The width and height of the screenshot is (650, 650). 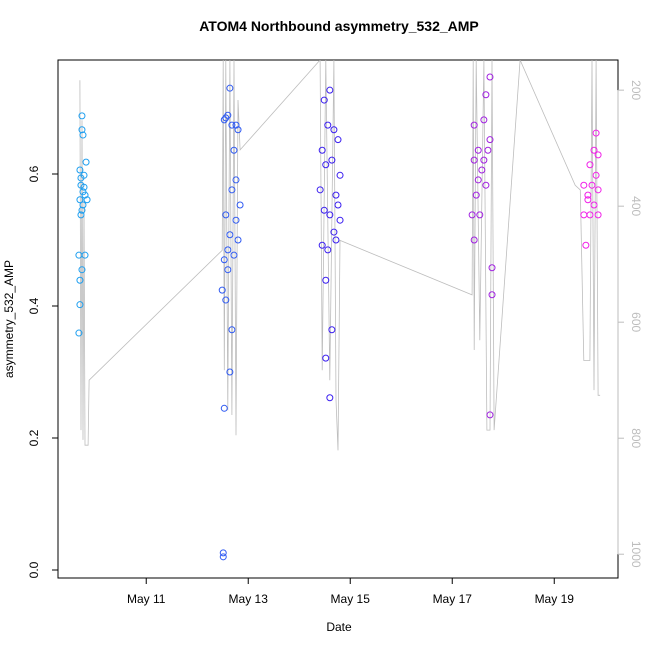 What do you see at coordinates (453, 599) in the screenshot?
I see `x-tick-label: May 17` at bounding box center [453, 599].